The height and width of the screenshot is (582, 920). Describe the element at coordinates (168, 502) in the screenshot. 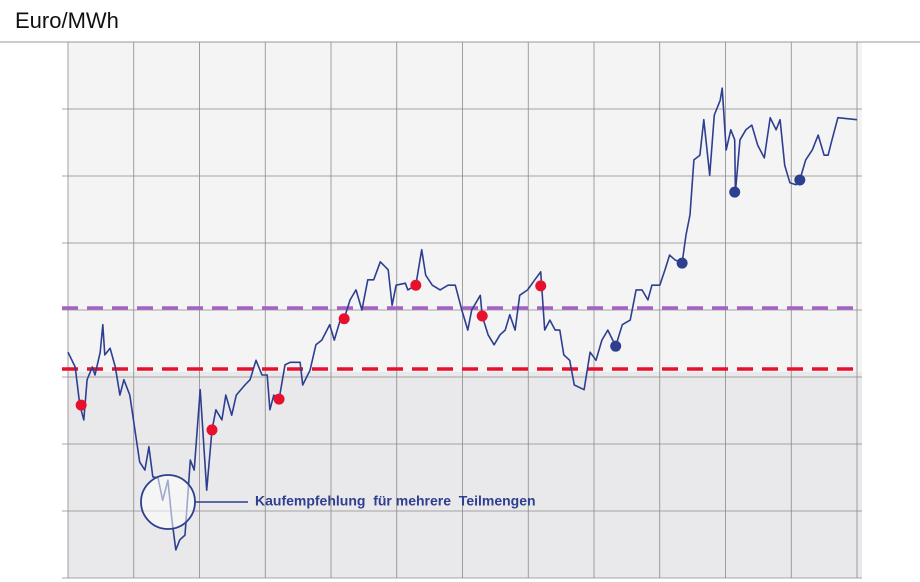

I see `annotation-circle` at that location.